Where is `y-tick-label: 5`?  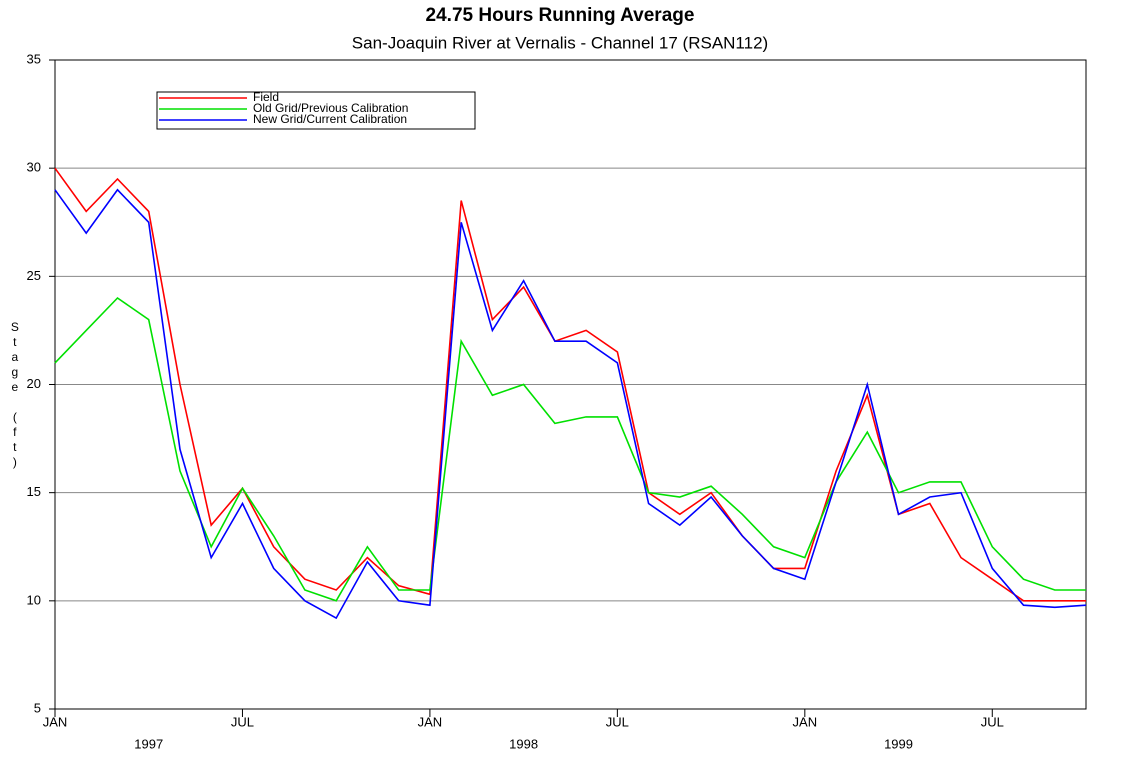
y-tick-label: 5 is located at coordinates (37, 707).